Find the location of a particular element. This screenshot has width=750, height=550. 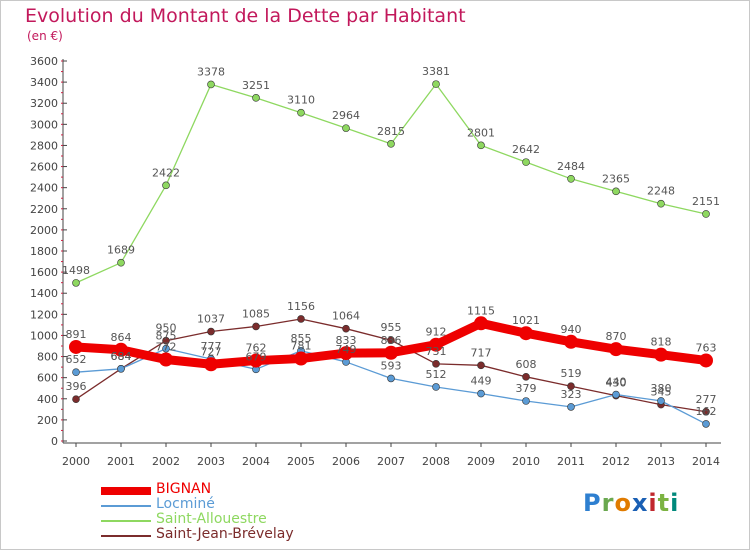

data-label: 777 is located at coordinates (211, 346).